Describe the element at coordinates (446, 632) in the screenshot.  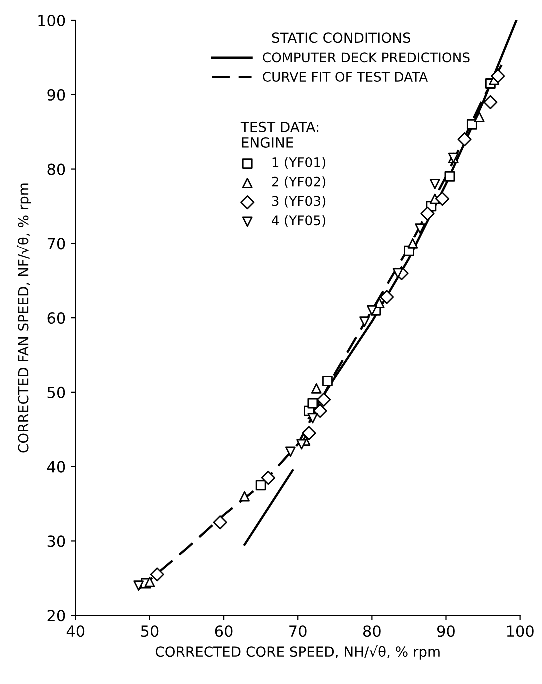
I see `x-tick-label: 90` at that location.